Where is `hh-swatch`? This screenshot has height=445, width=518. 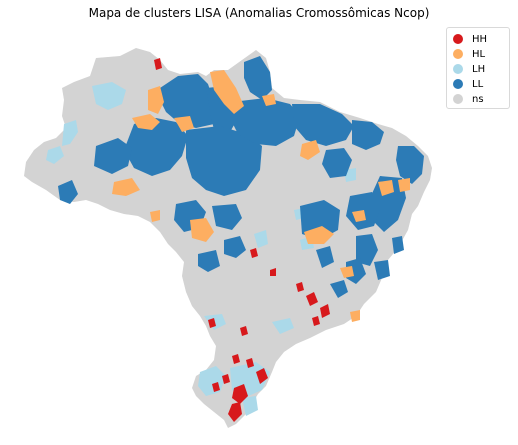 hh-swatch is located at coordinates (458, 39).